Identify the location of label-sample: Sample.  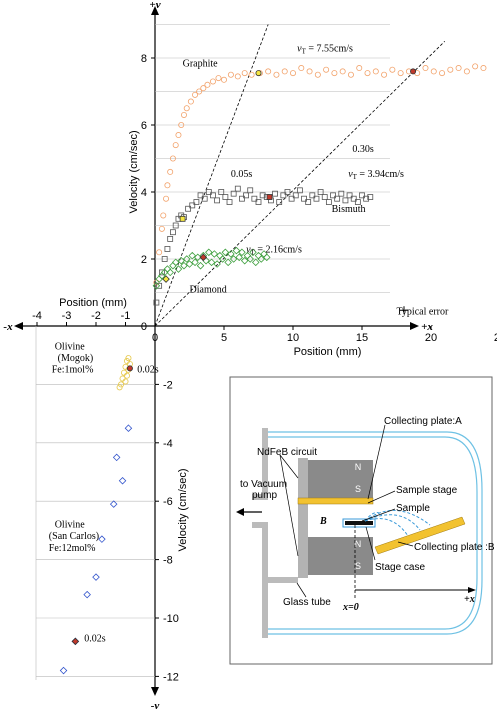
(413, 508).